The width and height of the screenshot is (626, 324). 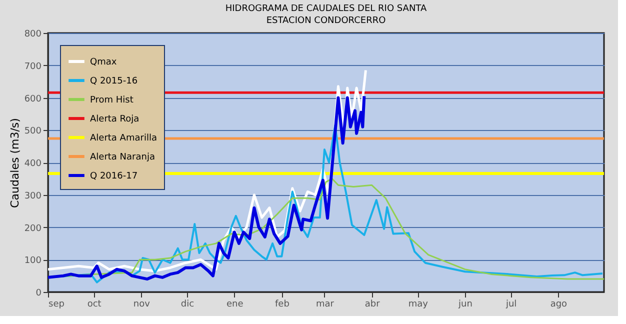 I want to click on x-tick-label: sep, so click(x=56, y=305).